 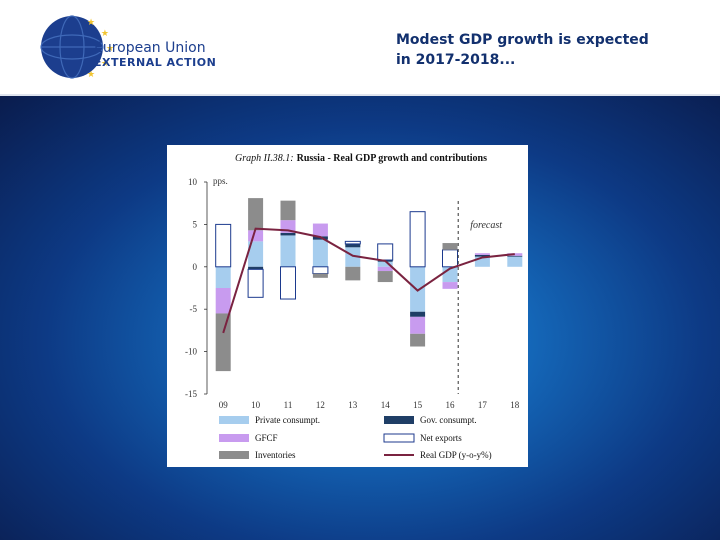 What do you see at coordinates (234, 438) in the screenshot?
I see `legend-swatch-gfcf` at bounding box center [234, 438].